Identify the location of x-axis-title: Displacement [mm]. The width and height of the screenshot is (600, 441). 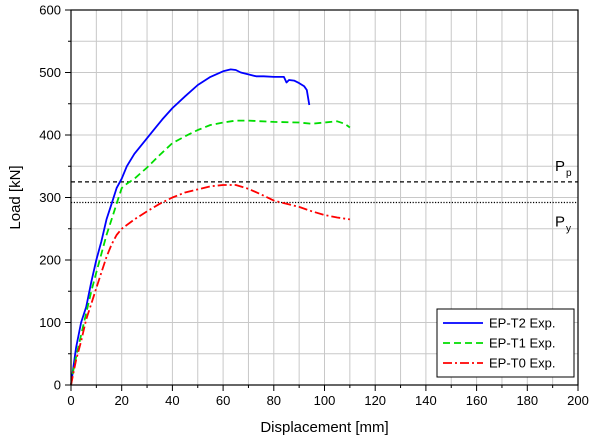
(324, 427).